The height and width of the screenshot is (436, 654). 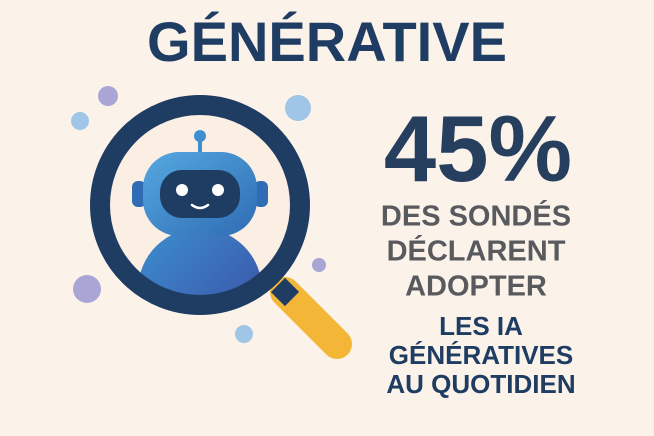 I want to click on highlight-line: AU QUOTIDIEN, so click(x=480, y=384).